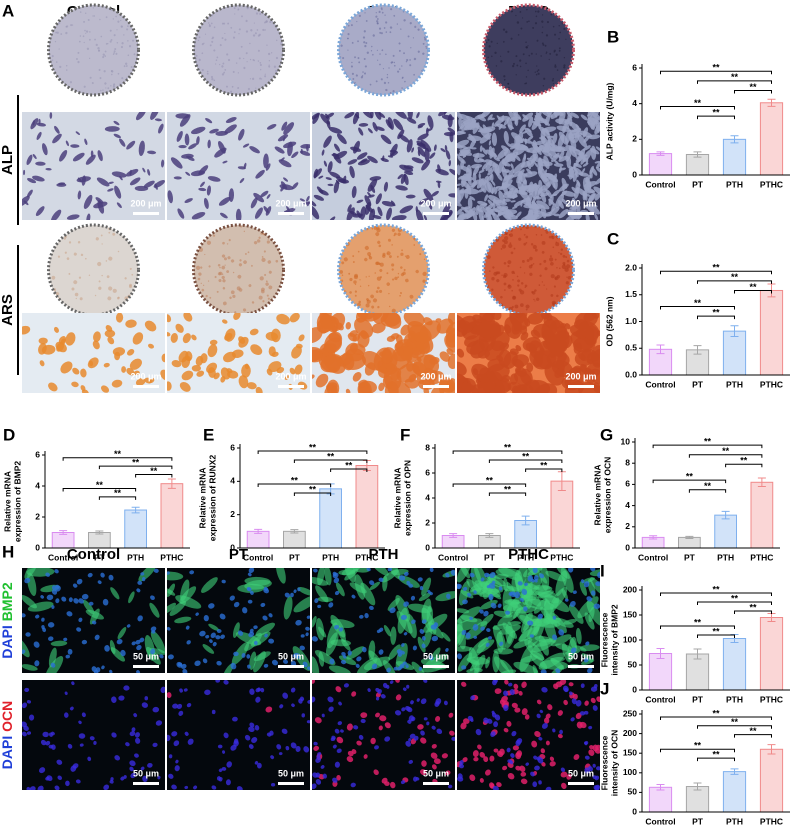  What do you see at coordinates (660, 699) in the screenshot?
I see `x-tick-label: Control` at bounding box center [660, 699].